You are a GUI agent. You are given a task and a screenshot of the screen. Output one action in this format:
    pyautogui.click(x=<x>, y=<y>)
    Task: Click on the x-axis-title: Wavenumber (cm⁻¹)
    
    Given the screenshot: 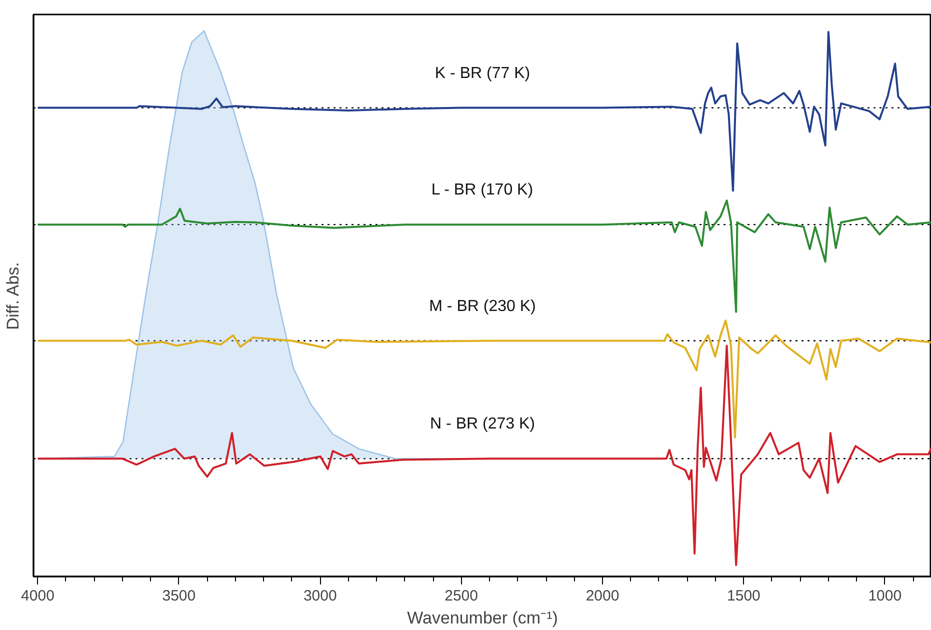 What is the action you would take?
    pyautogui.click(x=482, y=618)
    